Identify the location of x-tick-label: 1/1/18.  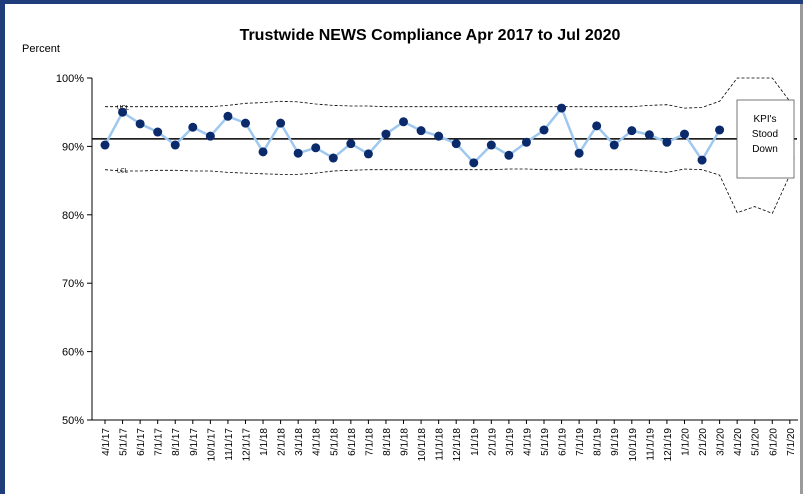
(264, 442).